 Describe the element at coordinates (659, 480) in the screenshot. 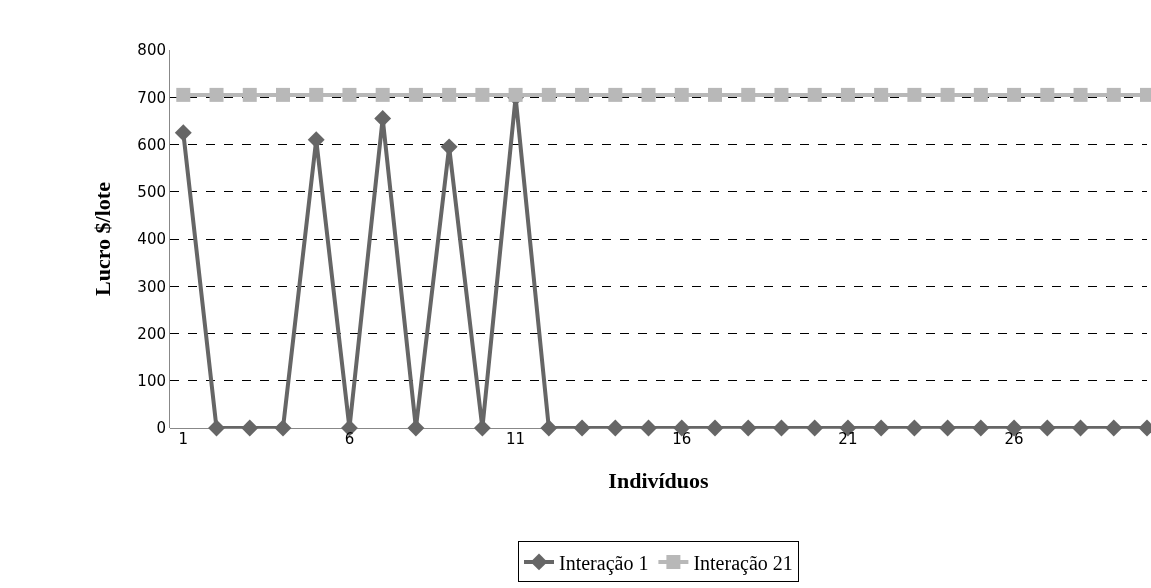

I see `x-axis-title: Indivíduos` at that location.